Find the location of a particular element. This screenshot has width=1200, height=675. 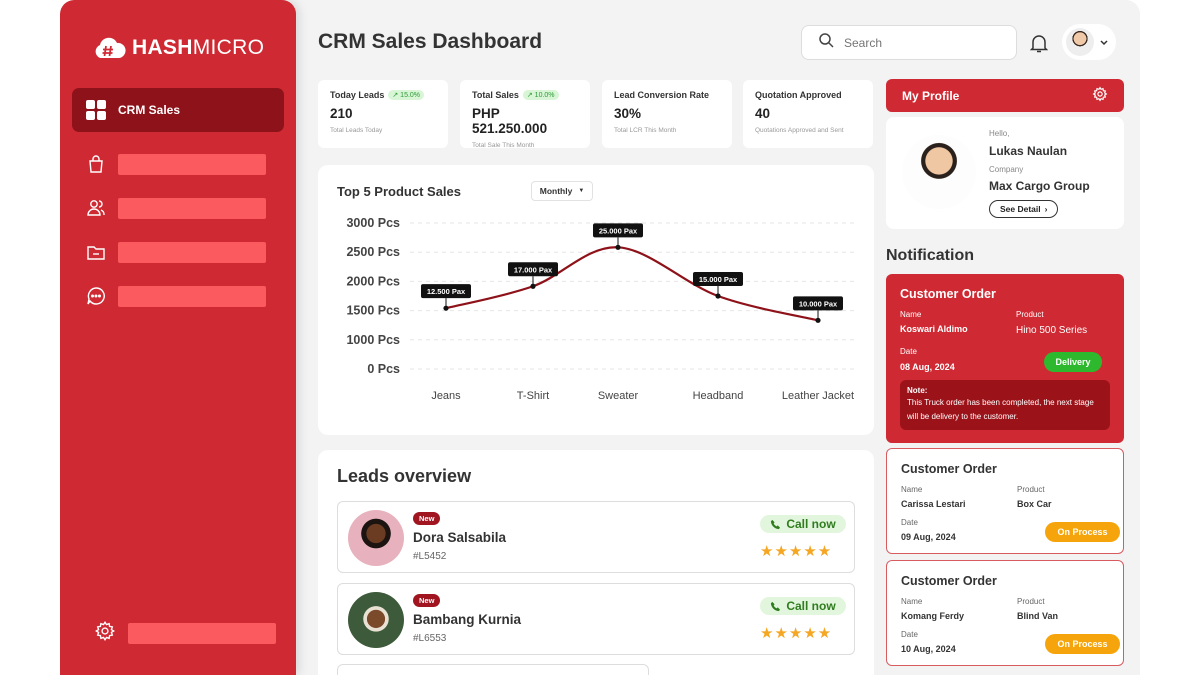

chevron-right-icon: › is located at coordinates (1046, 209).